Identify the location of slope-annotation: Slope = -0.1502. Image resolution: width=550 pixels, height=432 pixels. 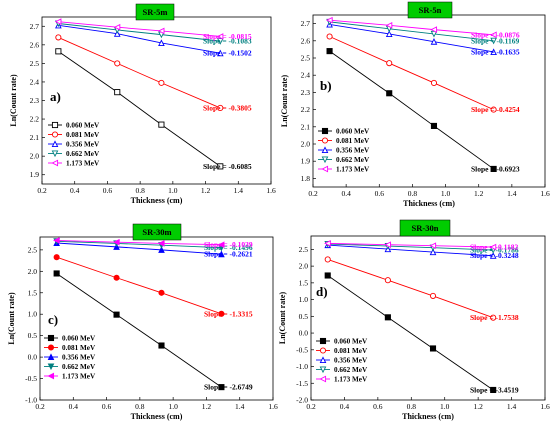
(227, 53).